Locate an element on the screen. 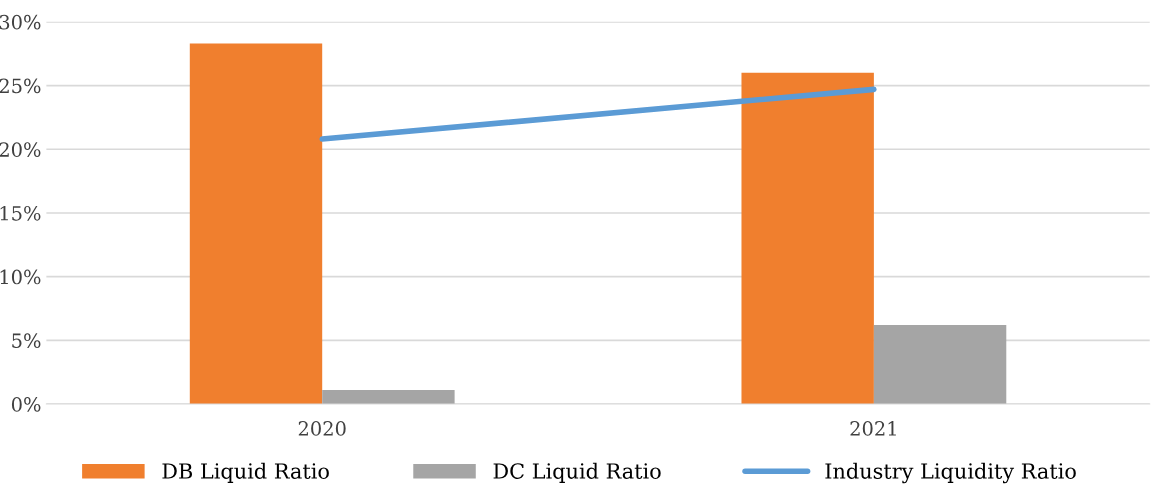  legend-label: DB Liquid Ratio is located at coordinates (245, 472).